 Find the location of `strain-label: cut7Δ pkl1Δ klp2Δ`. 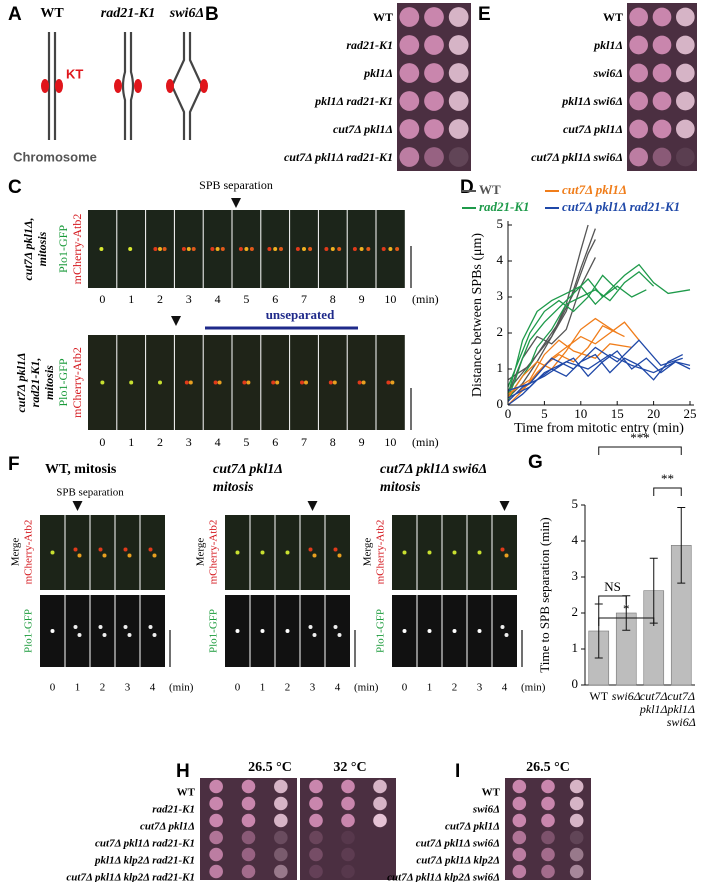

strain-label: cut7Δ pkl1Δ klp2Δ is located at coordinates (458, 861).